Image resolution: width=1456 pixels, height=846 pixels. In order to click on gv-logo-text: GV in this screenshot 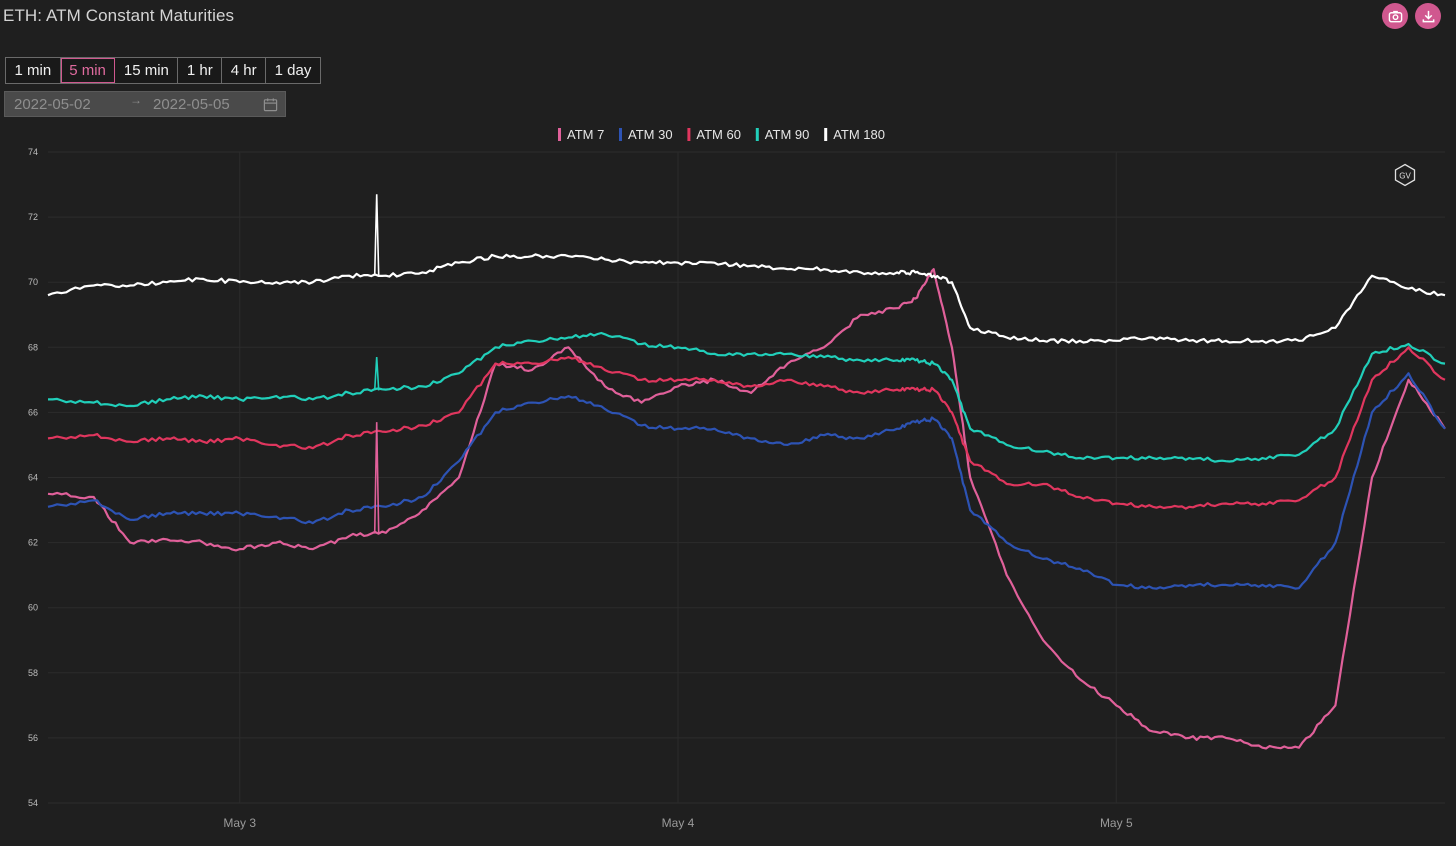, I will do `click(1405, 176)`.